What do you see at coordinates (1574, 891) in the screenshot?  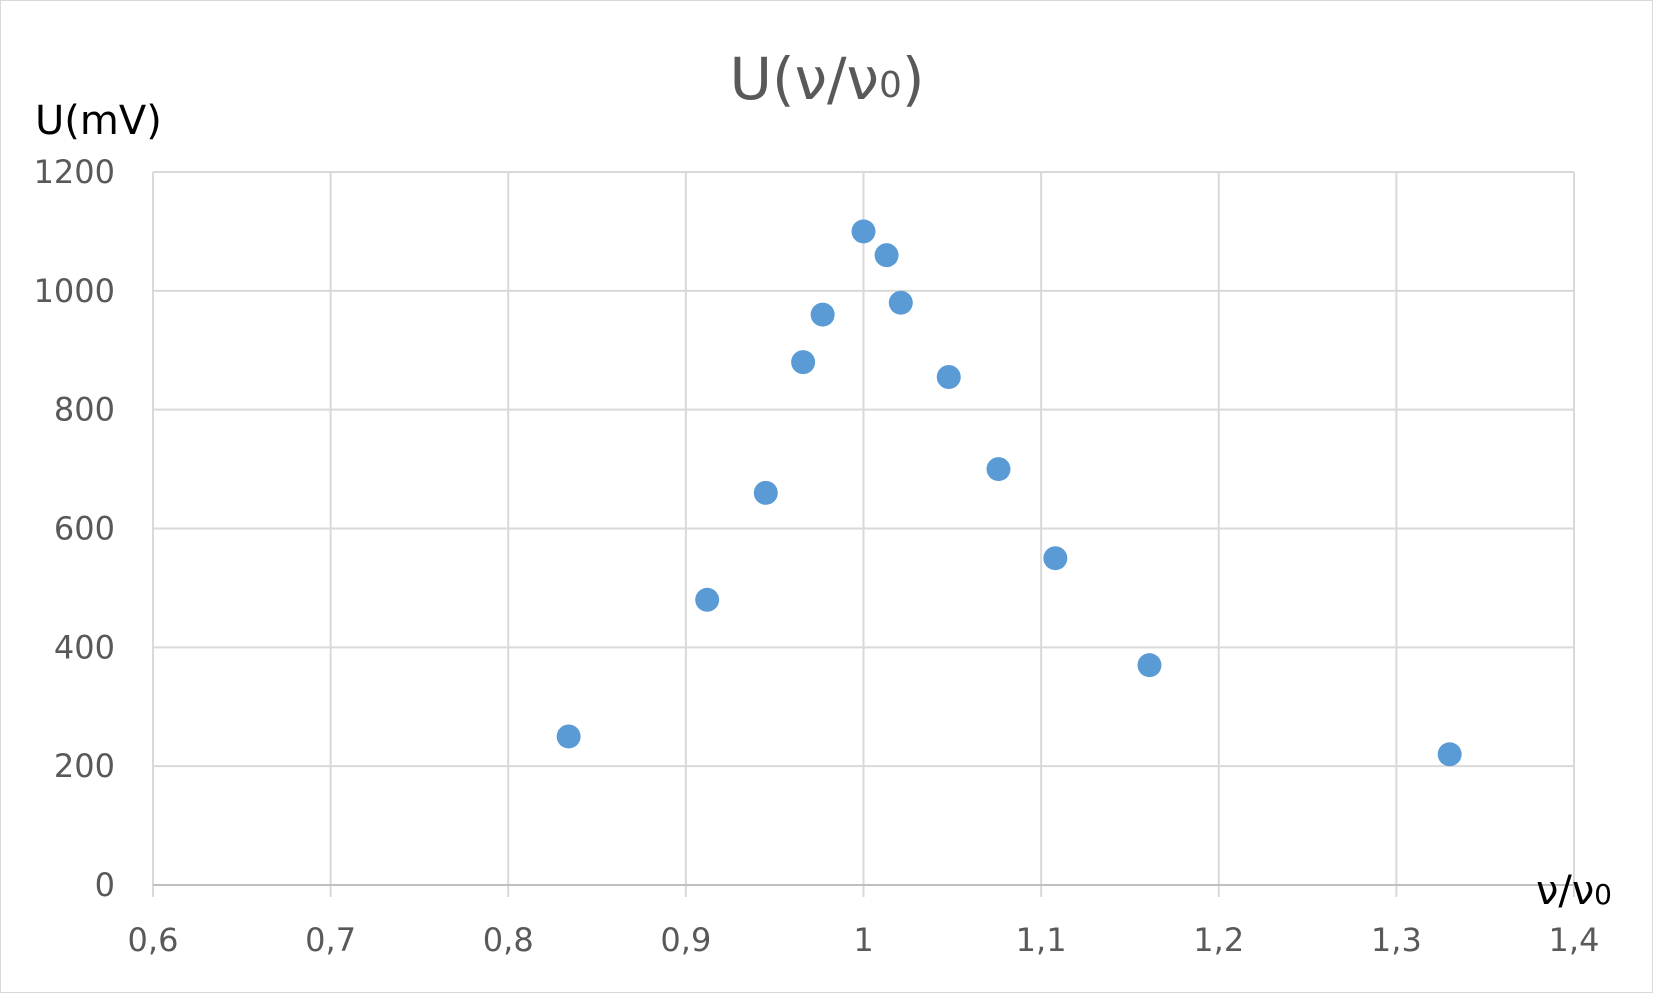 I see `x-axis-label: ν/ν0` at bounding box center [1574, 891].